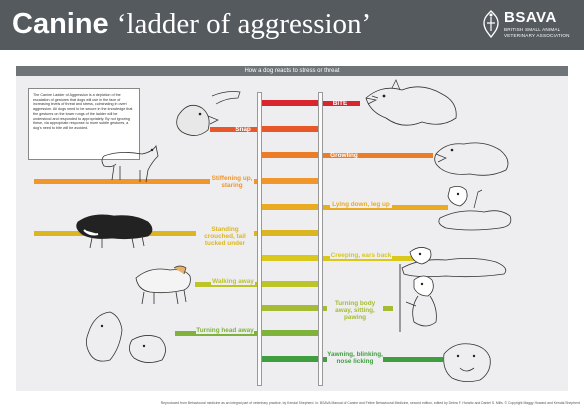 The width and height of the screenshot is (584, 413). I want to click on sitting-pawing-dog-icon, so click(418, 298).